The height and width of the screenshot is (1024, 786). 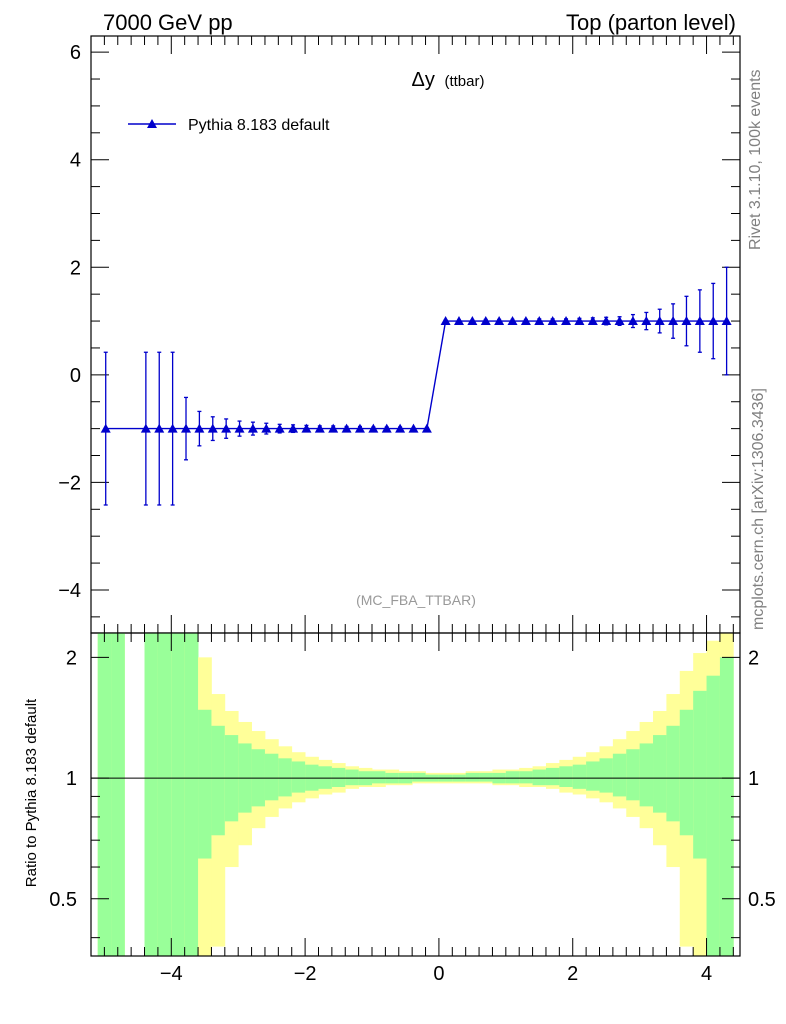 What do you see at coordinates (75, 376) in the screenshot?
I see `y-tick-label: 0` at bounding box center [75, 376].